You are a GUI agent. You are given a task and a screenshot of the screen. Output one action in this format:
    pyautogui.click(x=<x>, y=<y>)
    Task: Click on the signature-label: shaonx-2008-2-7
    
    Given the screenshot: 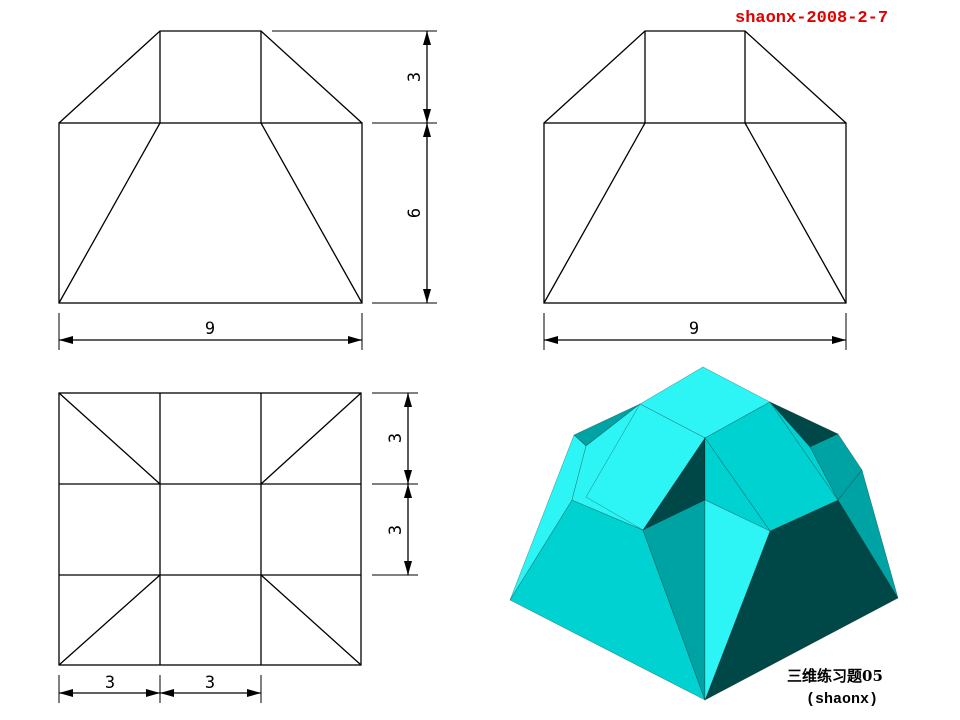 What is the action you would take?
    pyautogui.click(x=811, y=18)
    